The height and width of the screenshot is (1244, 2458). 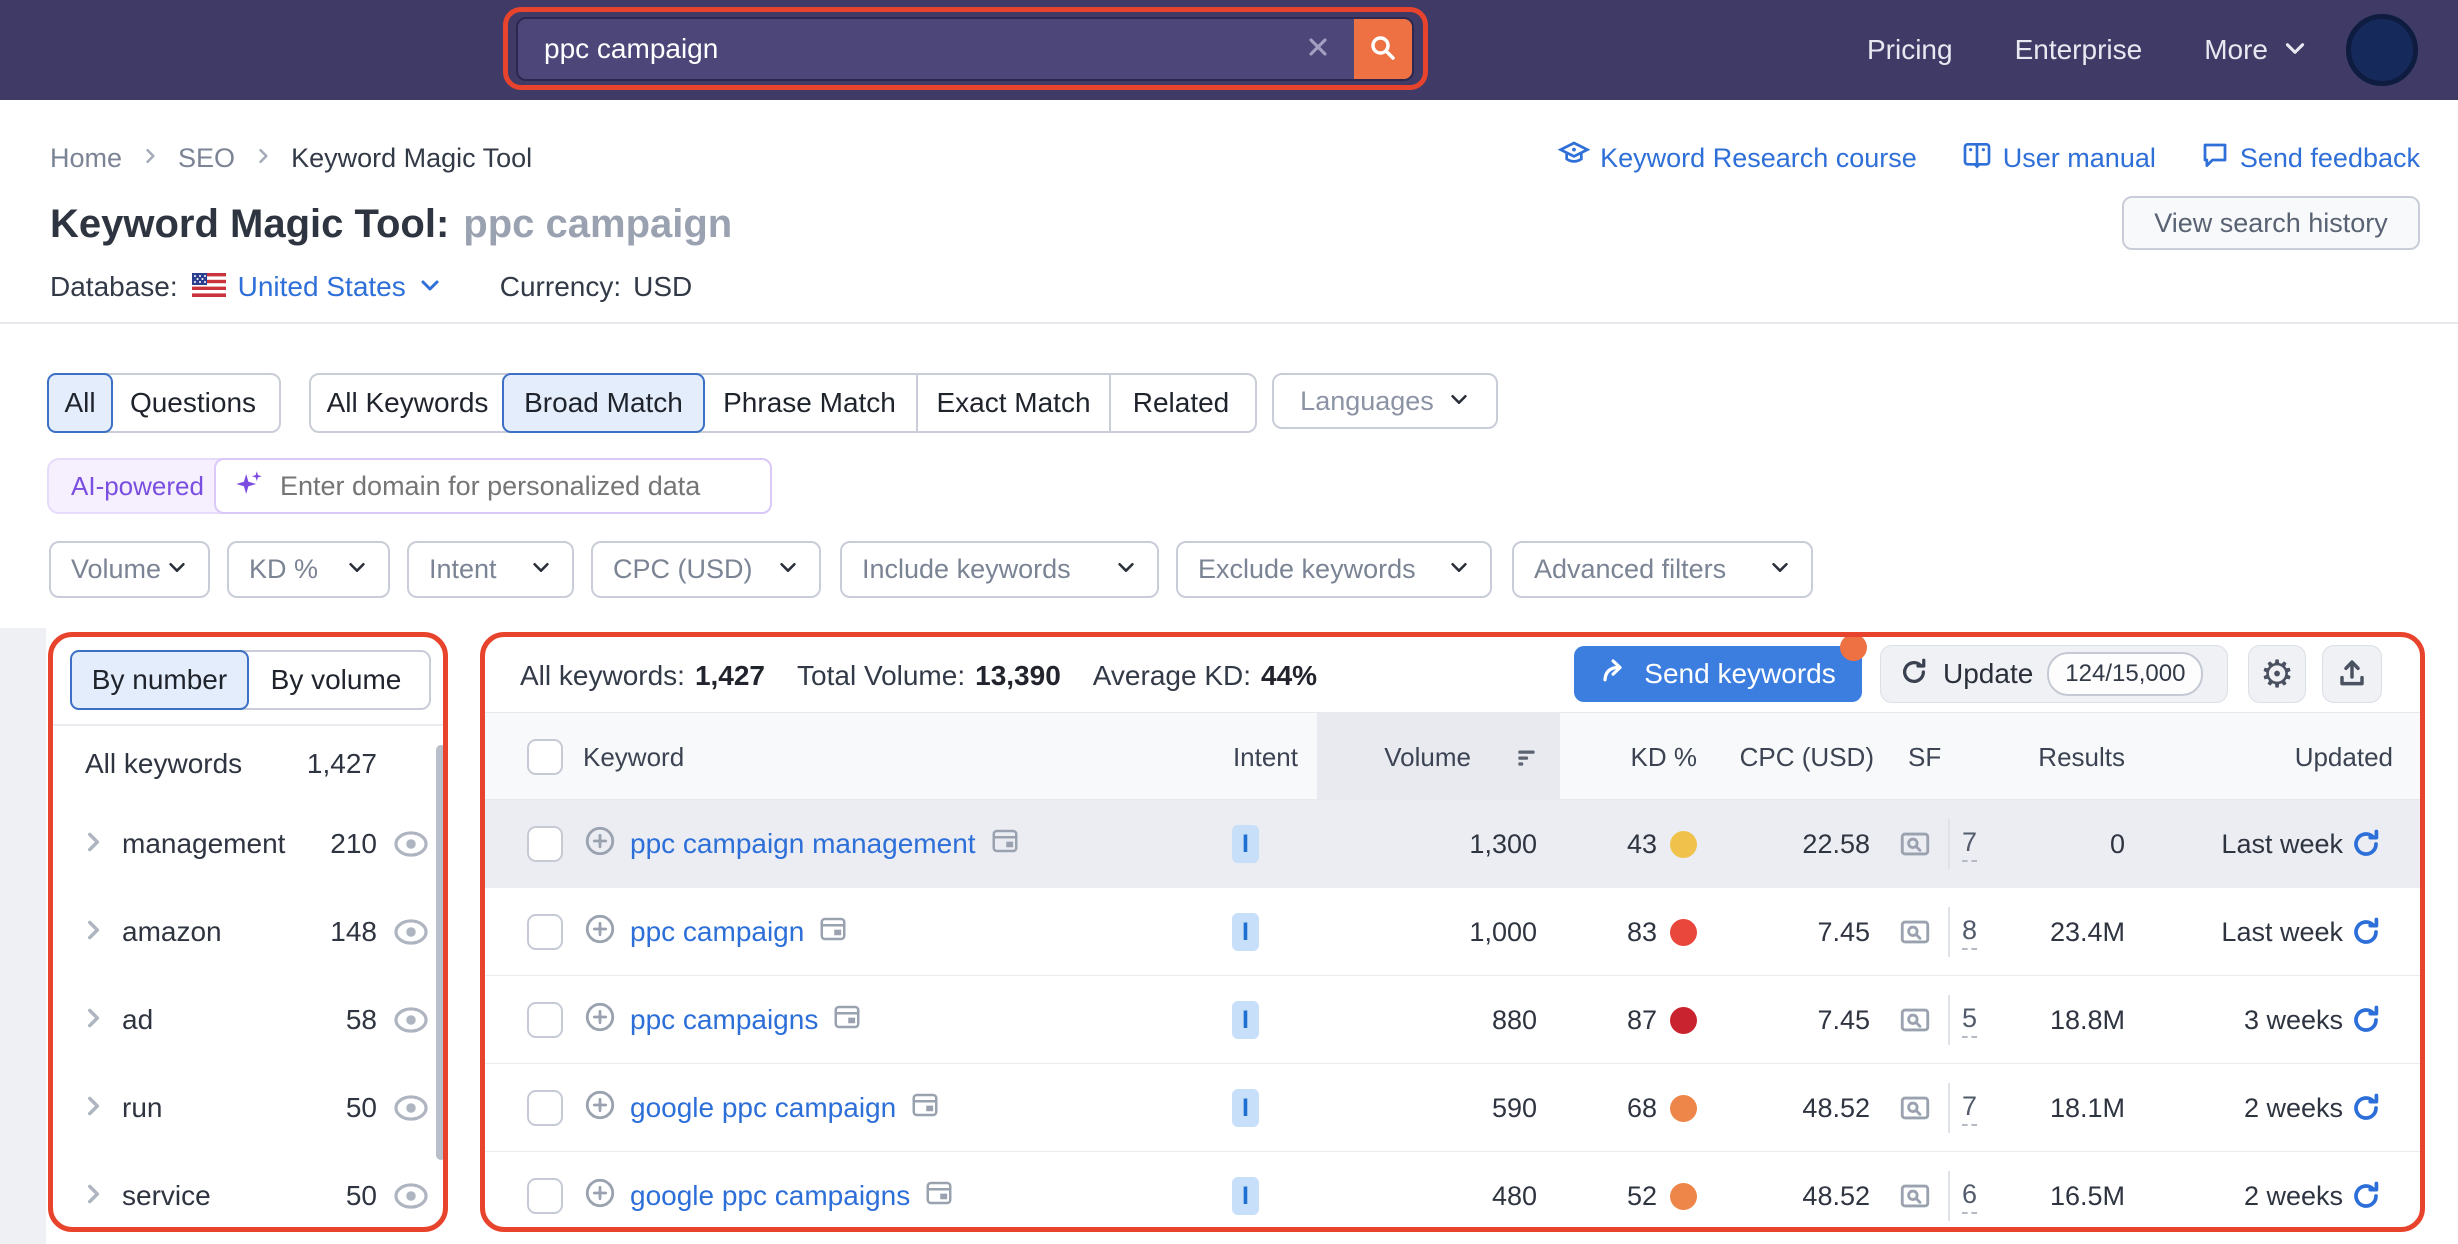 What do you see at coordinates (116, 1020) in the screenshot?
I see `sidebar-item-ad: ad` at bounding box center [116, 1020].